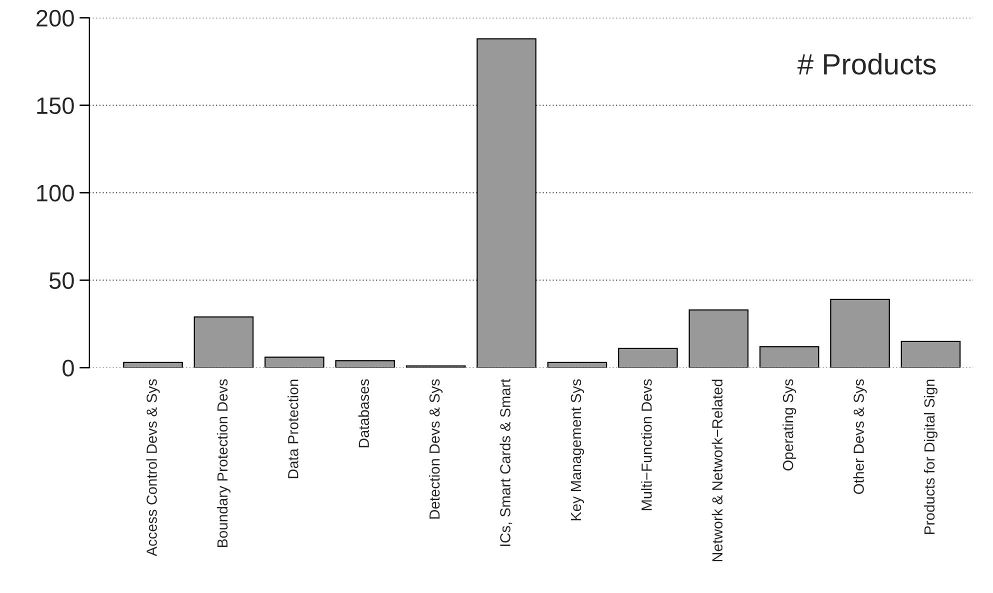  Describe the element at coordinates (789, 424) in the screenshot. I see `x-tick-label: Operating Sys` at that location.